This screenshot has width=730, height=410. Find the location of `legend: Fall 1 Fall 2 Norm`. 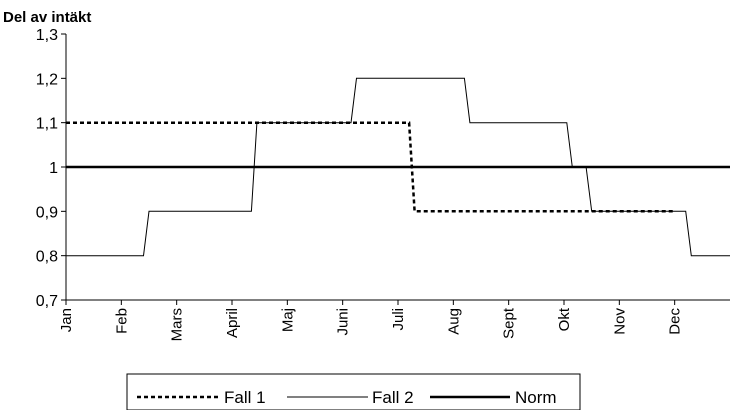

legend: Fall 1 Fall 2 Norm is located at coordinates (353, 391).